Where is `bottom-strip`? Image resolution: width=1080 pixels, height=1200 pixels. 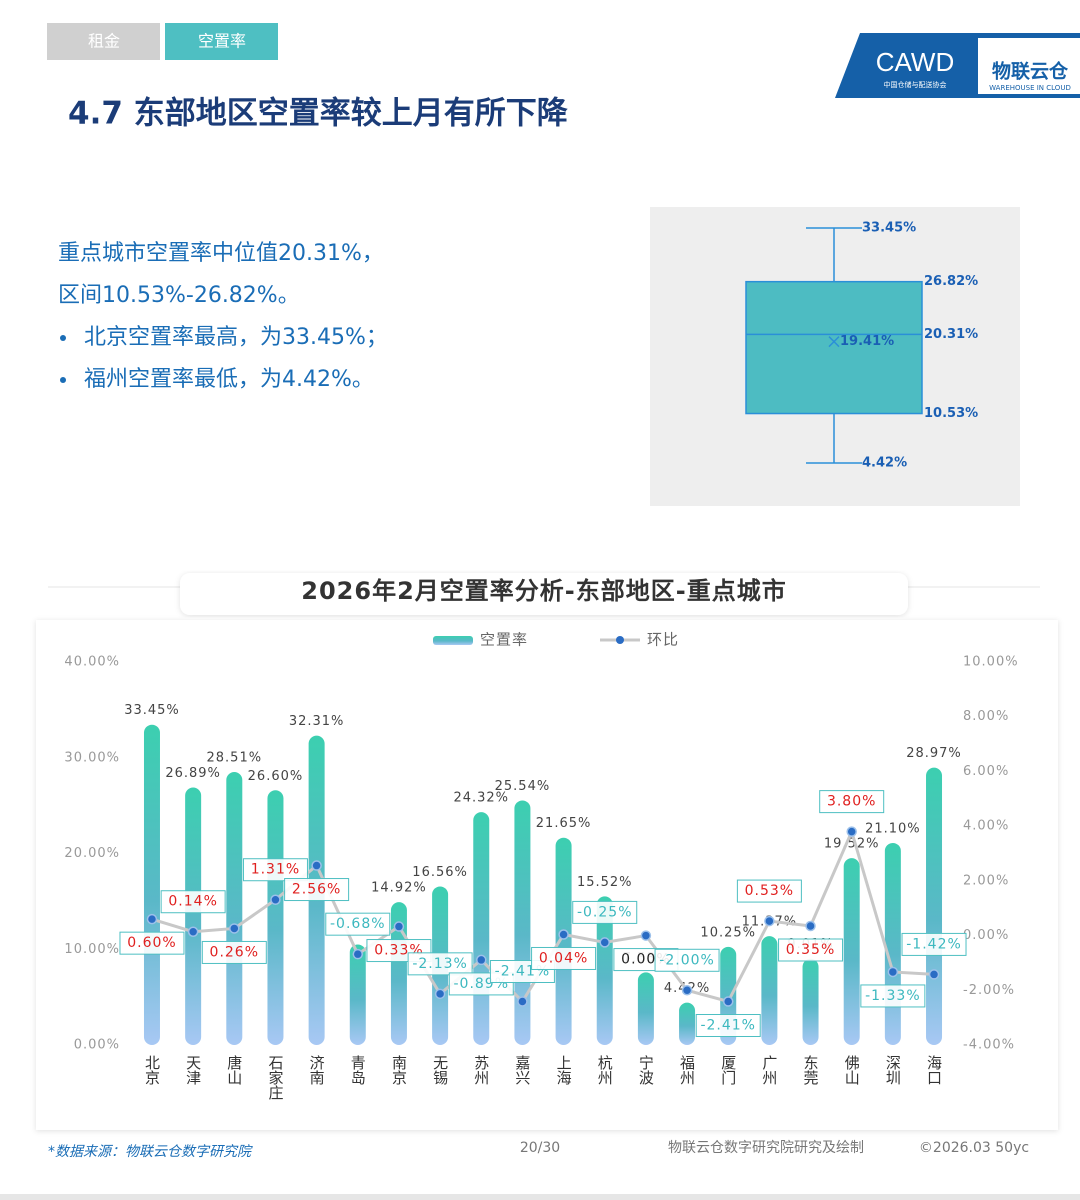
bottom-strip is located at coordinates (540, 1197).